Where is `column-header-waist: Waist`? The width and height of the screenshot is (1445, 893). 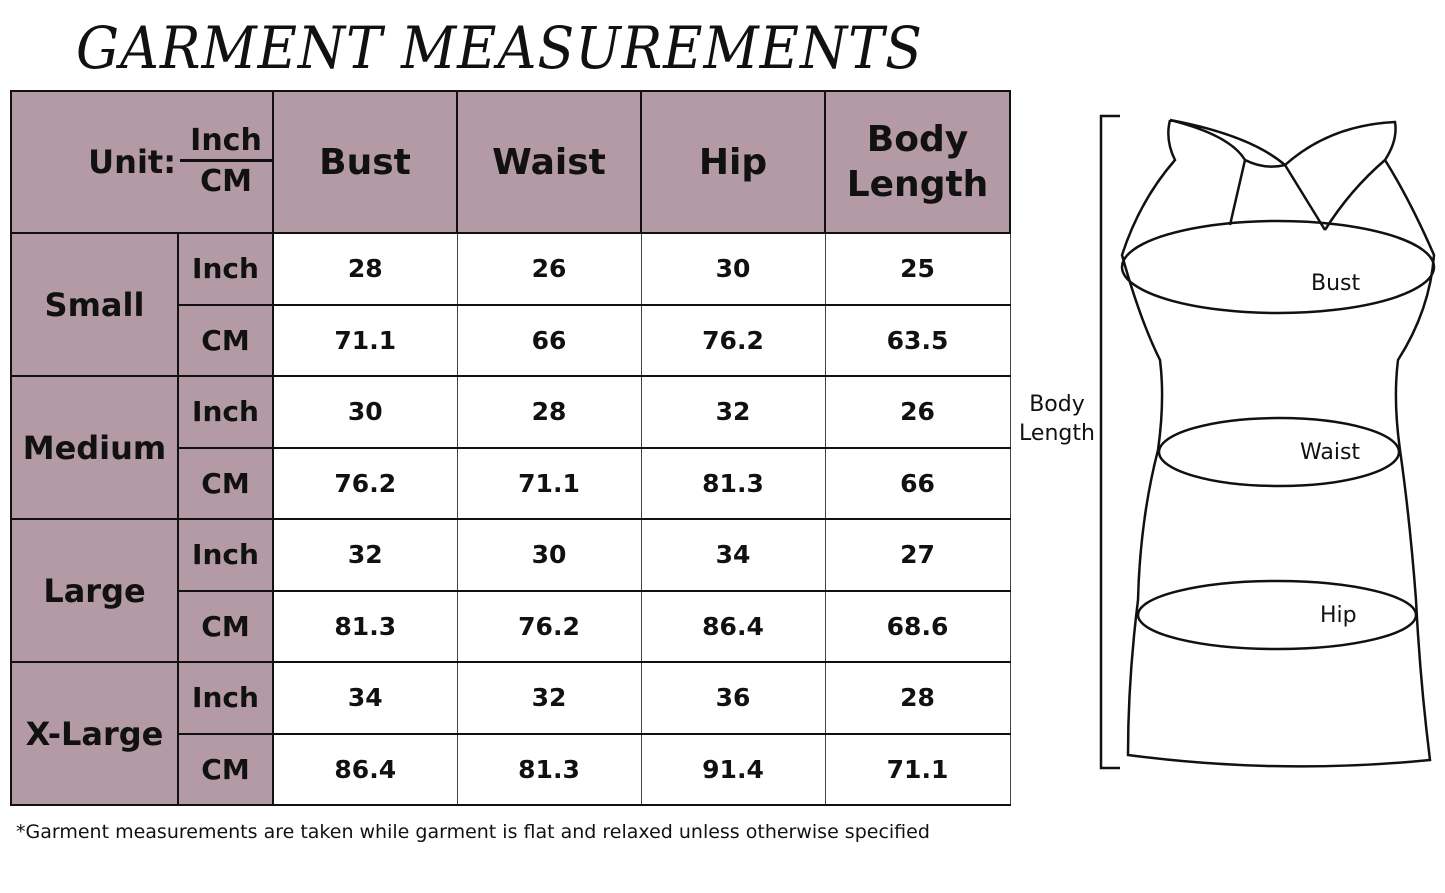
column-header-waist: Waist is located at coordinates (549, 162).